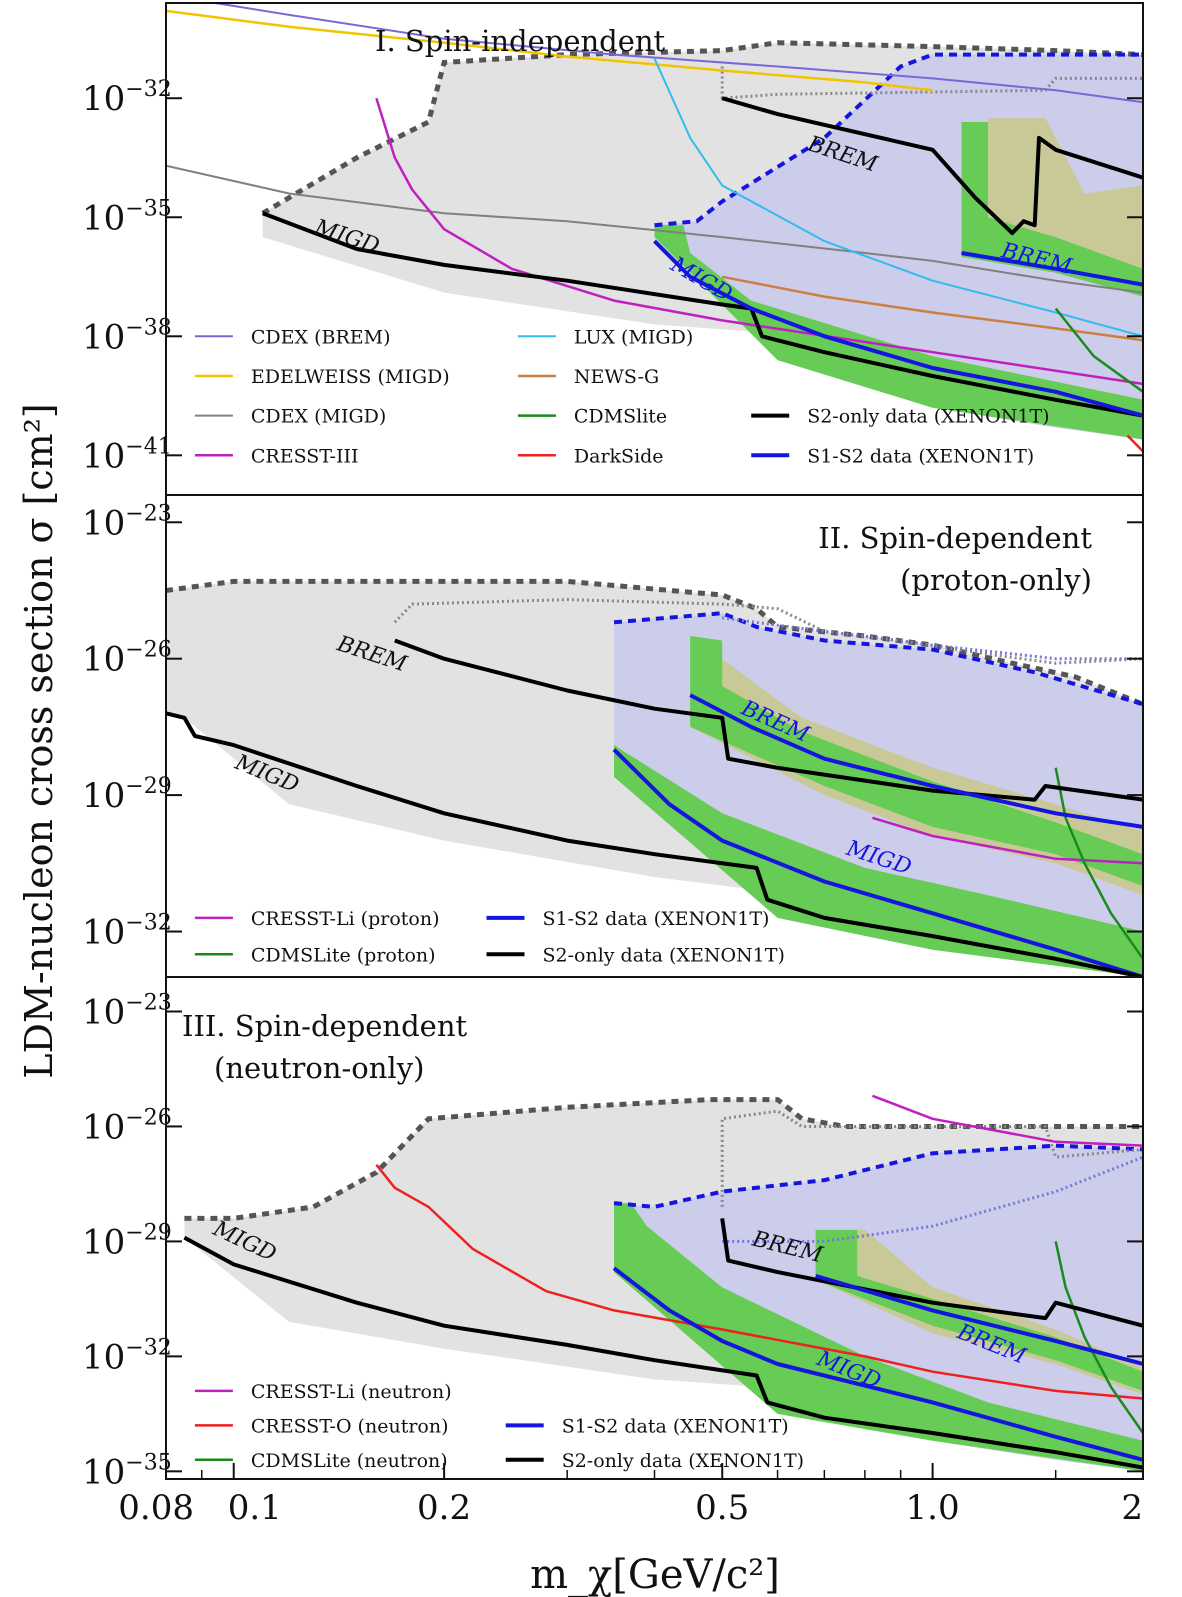 This screenshot has height=1597, width=1182. I want to click on legend-label: DarkSide, so click(619, 456).